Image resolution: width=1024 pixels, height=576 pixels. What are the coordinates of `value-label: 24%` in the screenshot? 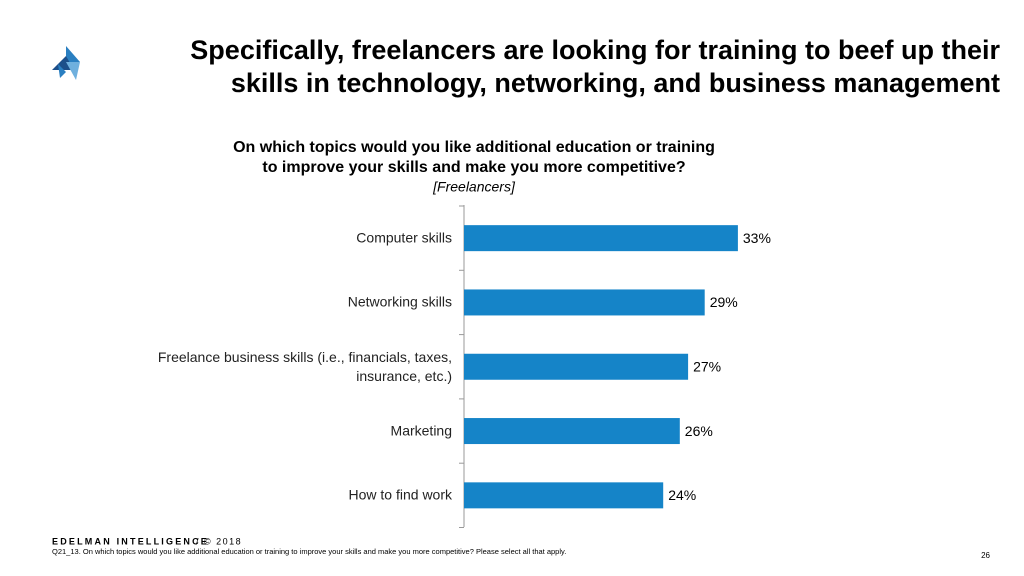 It's located at (682, 495).